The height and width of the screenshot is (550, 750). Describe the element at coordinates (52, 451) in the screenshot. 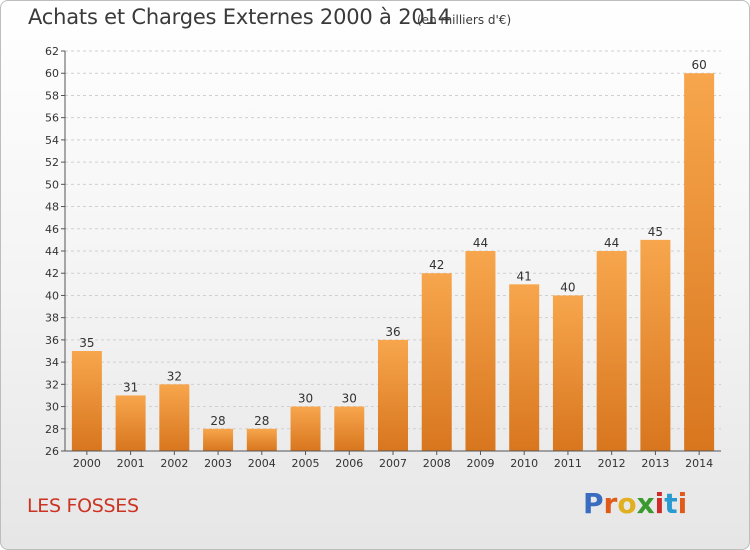

I see `y-tick-label: 26` at that location.